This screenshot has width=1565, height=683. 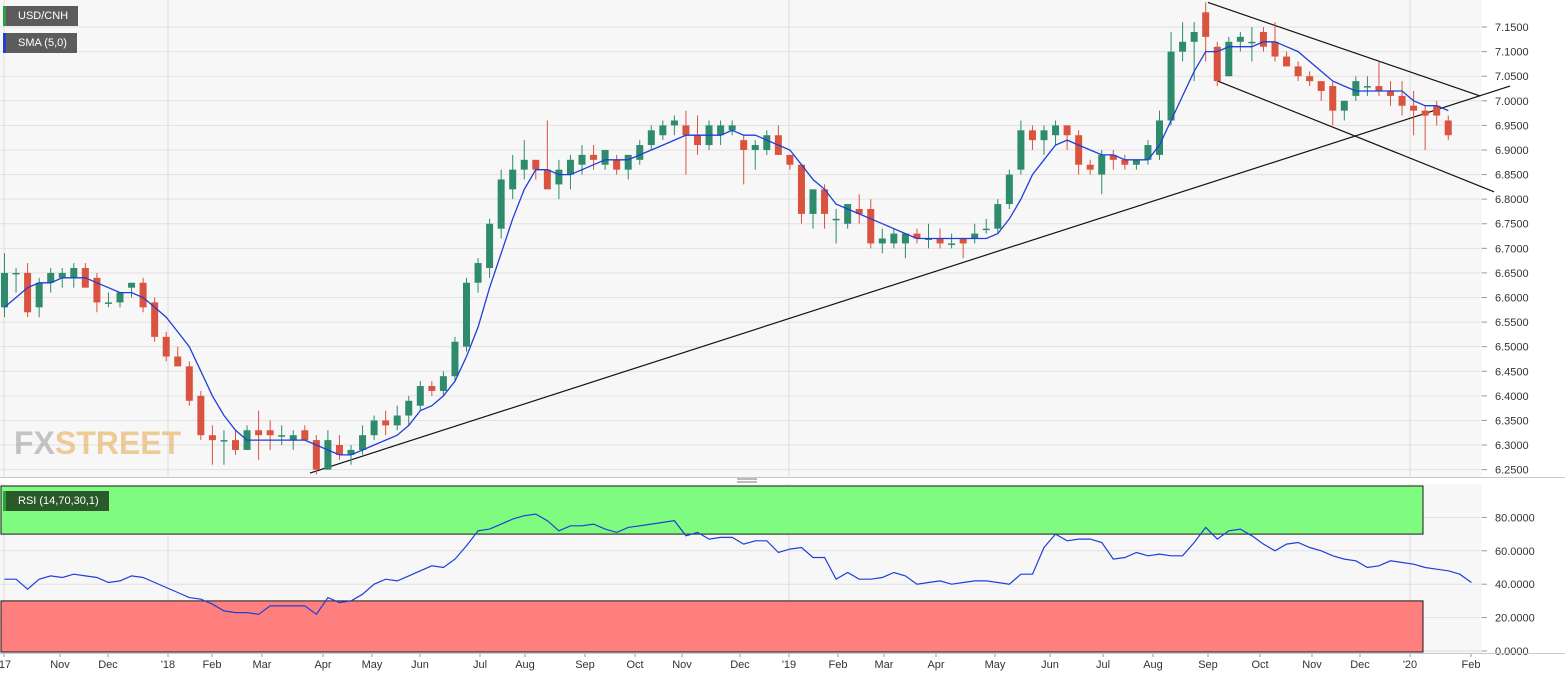 What do you see at coordinates (40, 43) in the screenshot?
I see `sma-legend: SMA (5,0)` at bounding box center [40, 43].